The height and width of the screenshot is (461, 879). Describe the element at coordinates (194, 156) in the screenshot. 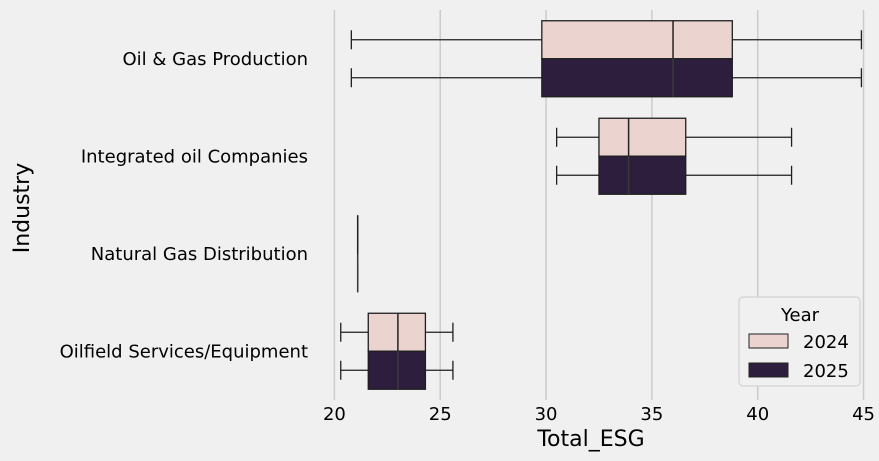

I see `y-tick-label-2: Integrated oil Companies` at that location.